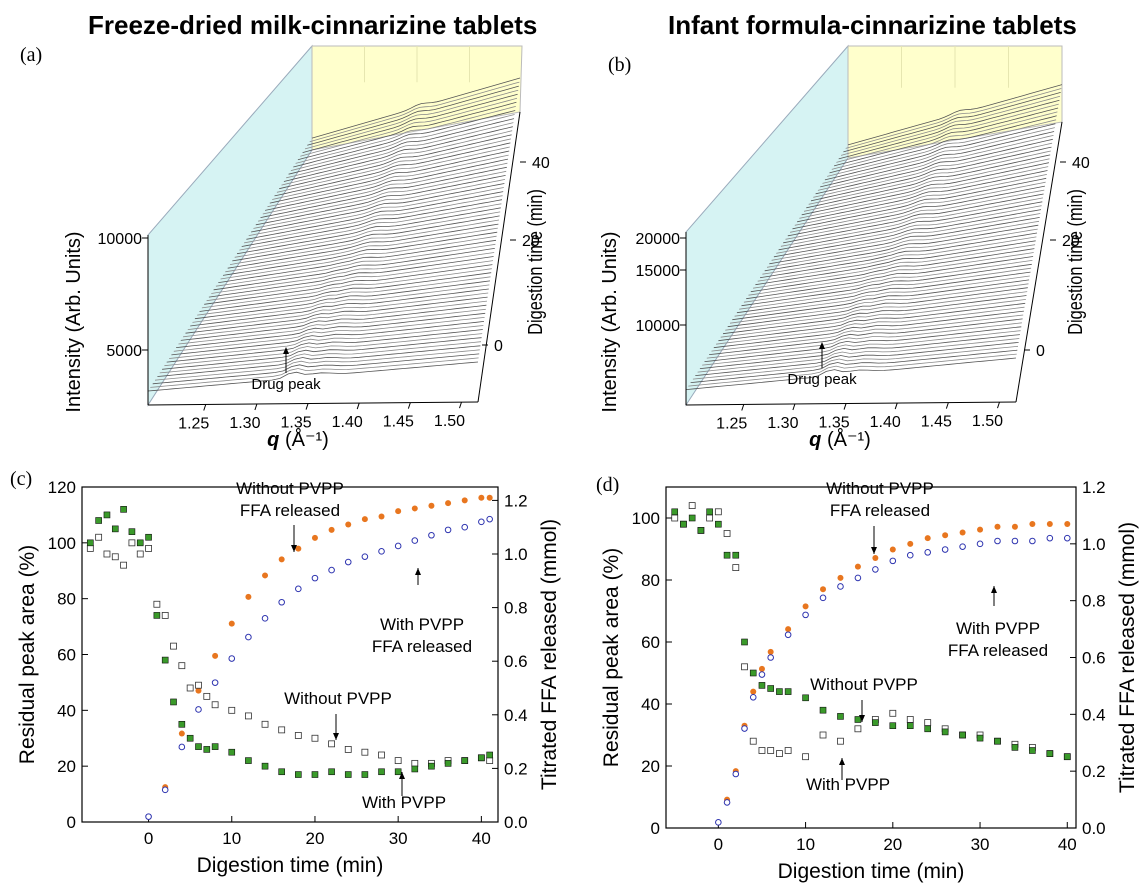 Image resolution: width=1142 pixels, height=896 pixels. Describe the element at coordinates (658, 326) in the screenshot. I see `intensity-tick-label-10000: 10000` at that location.